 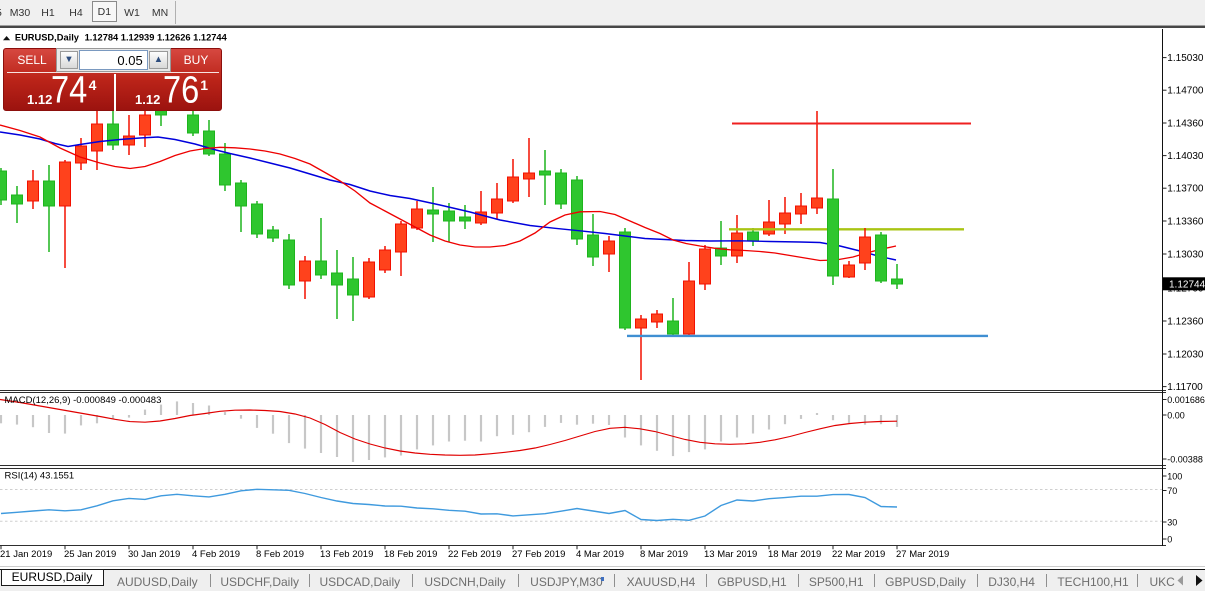 What do you see at coordinates (1169, 540) in the screenshot?
I see `svg-text: 0` at bounding box center [1169, 540].